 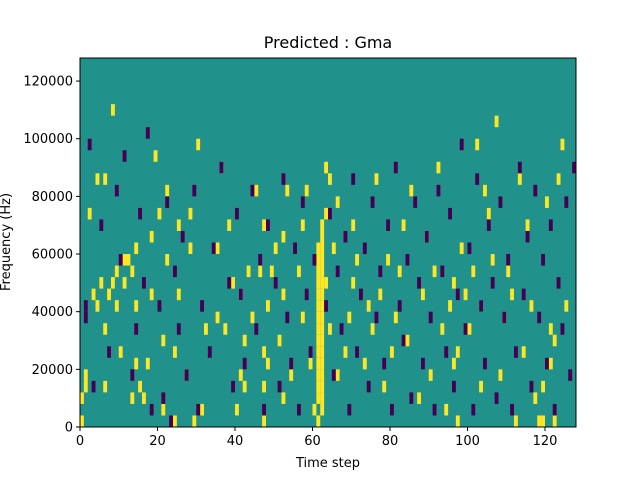 What do you see at coordinates (328, 42) in the screenshot?
I see `chart-title: Predicted : Gma` at bounding box center [328, 42].